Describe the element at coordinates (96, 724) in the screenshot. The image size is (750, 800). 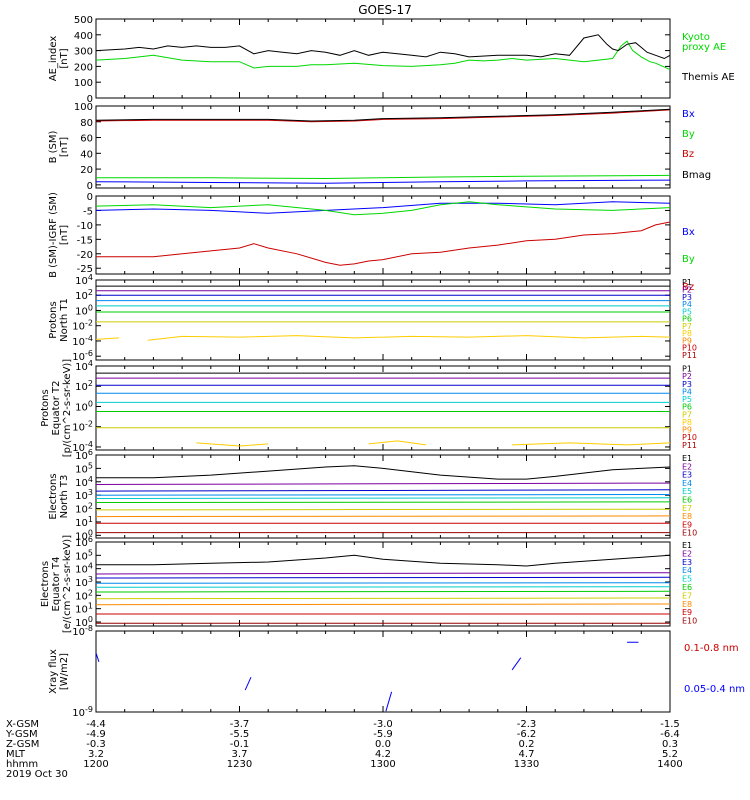
I see `x-axis-value: -4.4` at that location.